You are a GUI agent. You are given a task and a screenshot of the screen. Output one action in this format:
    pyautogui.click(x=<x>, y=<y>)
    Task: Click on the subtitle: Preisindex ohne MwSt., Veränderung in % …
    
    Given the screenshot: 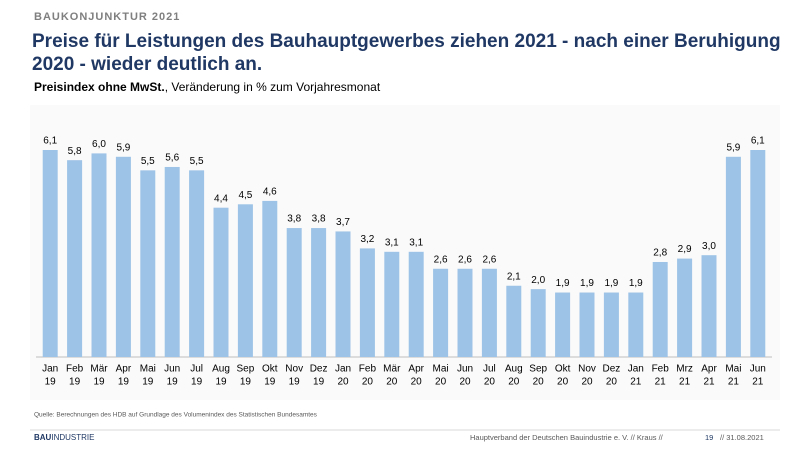 What is the action you would take?
    pyautogui.click(x=207, y=87)
    